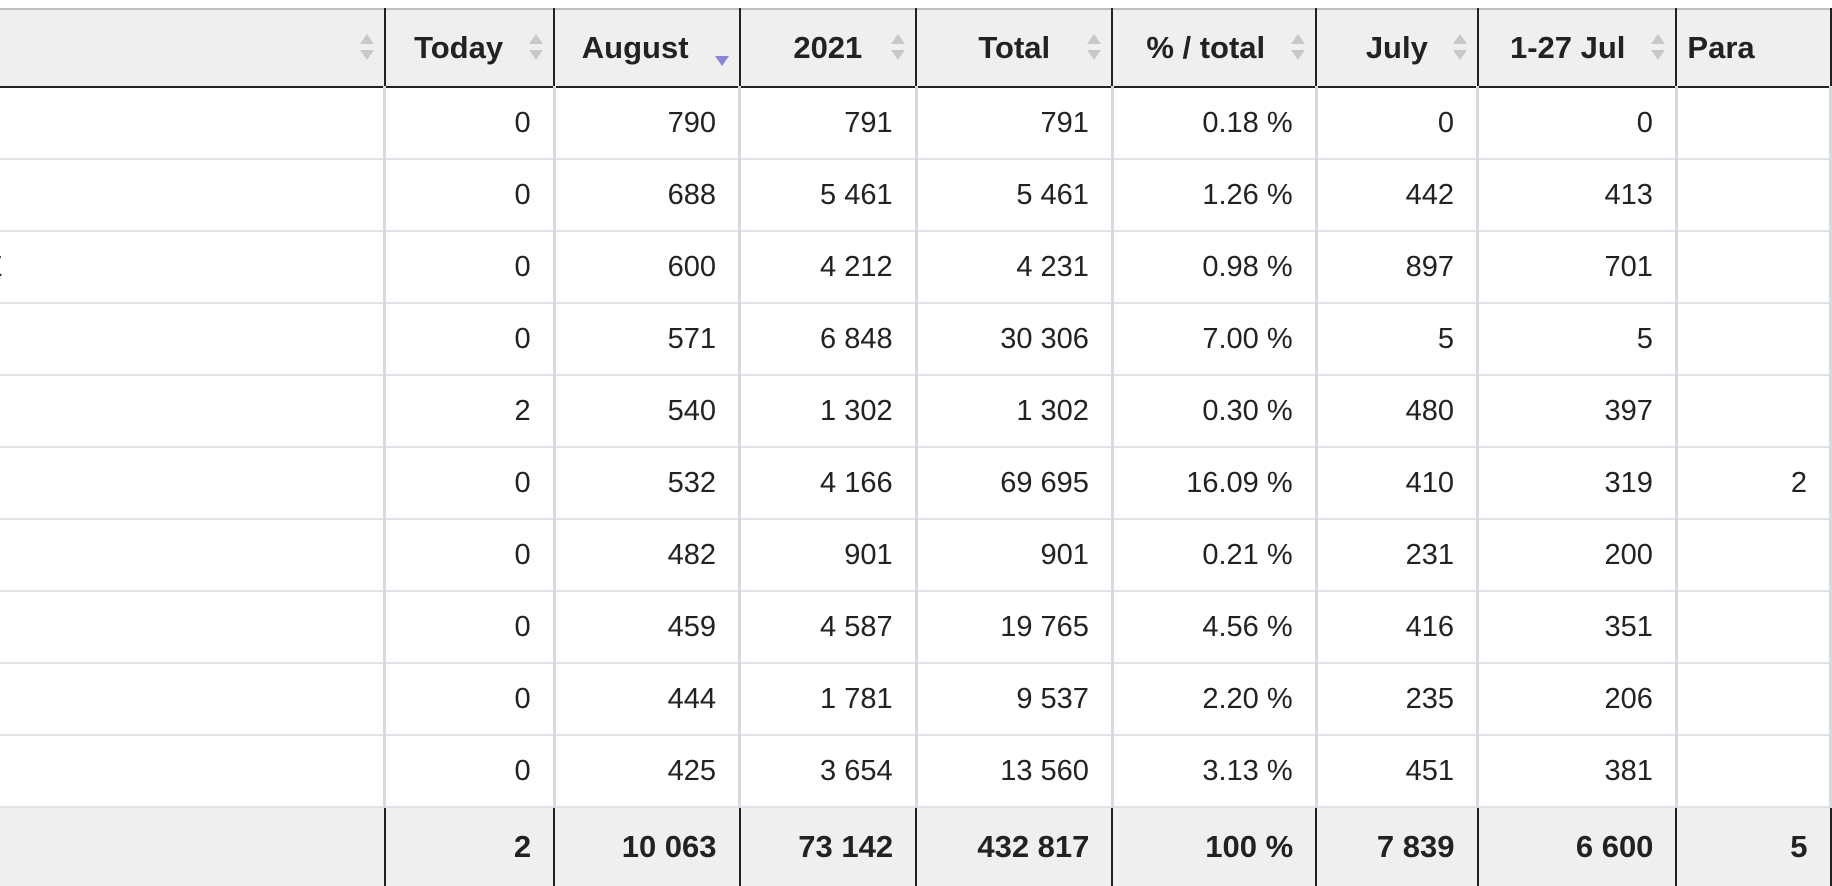  I want to click on cell-august: 790, so click(647, 123).